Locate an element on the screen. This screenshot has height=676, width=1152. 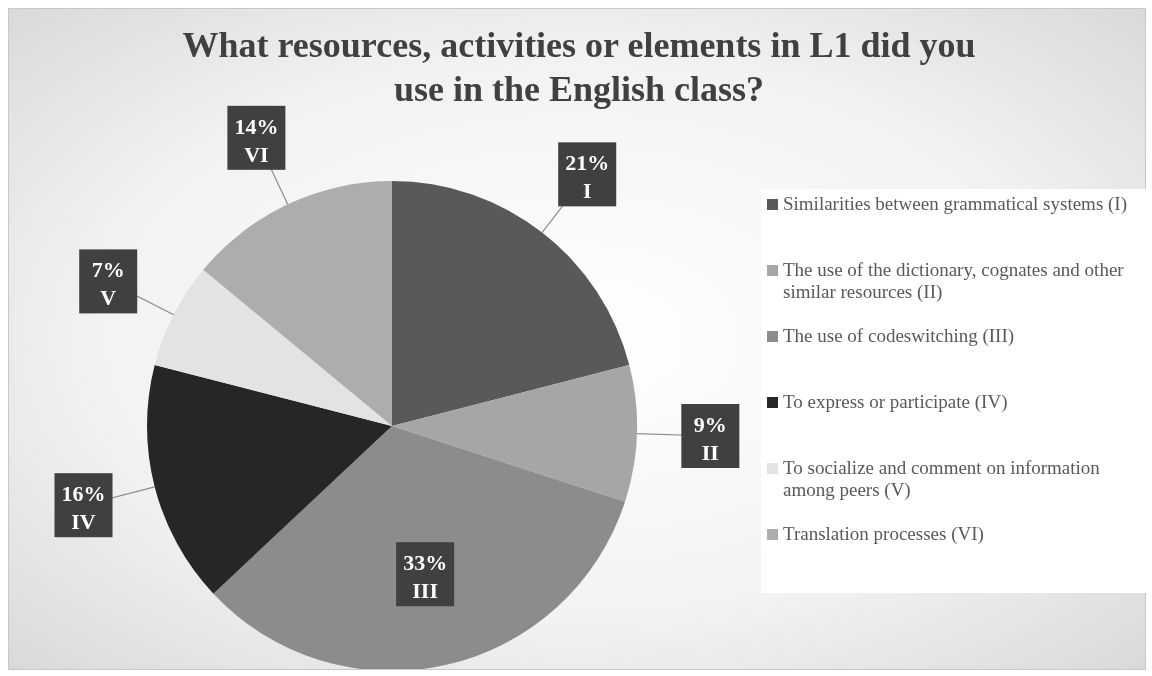
data-label: 21% I is located at coordinates (587, 177).